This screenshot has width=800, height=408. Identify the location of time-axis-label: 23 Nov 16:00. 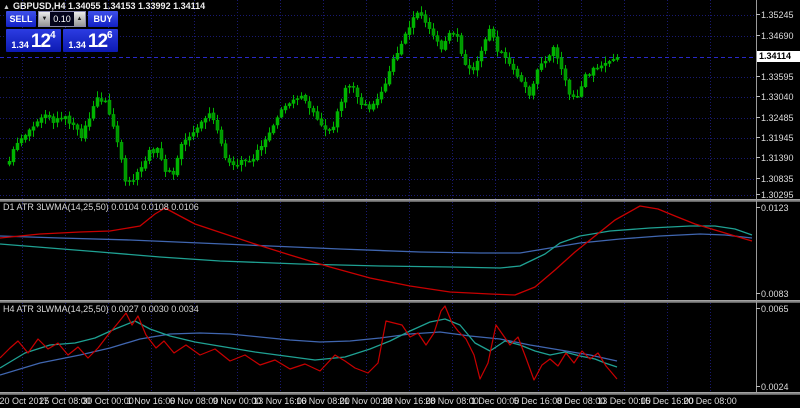
(409, 401).